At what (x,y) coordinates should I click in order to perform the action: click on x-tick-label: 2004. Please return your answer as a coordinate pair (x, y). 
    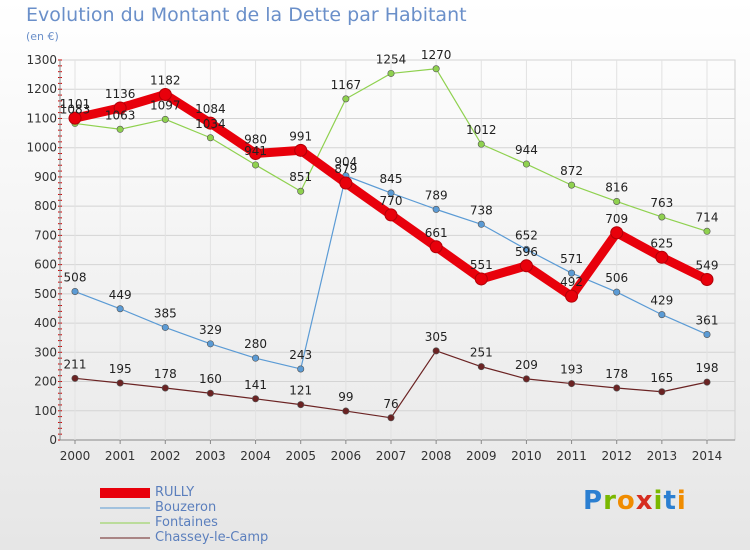
    Looking at the image, I should click on (255, 456).